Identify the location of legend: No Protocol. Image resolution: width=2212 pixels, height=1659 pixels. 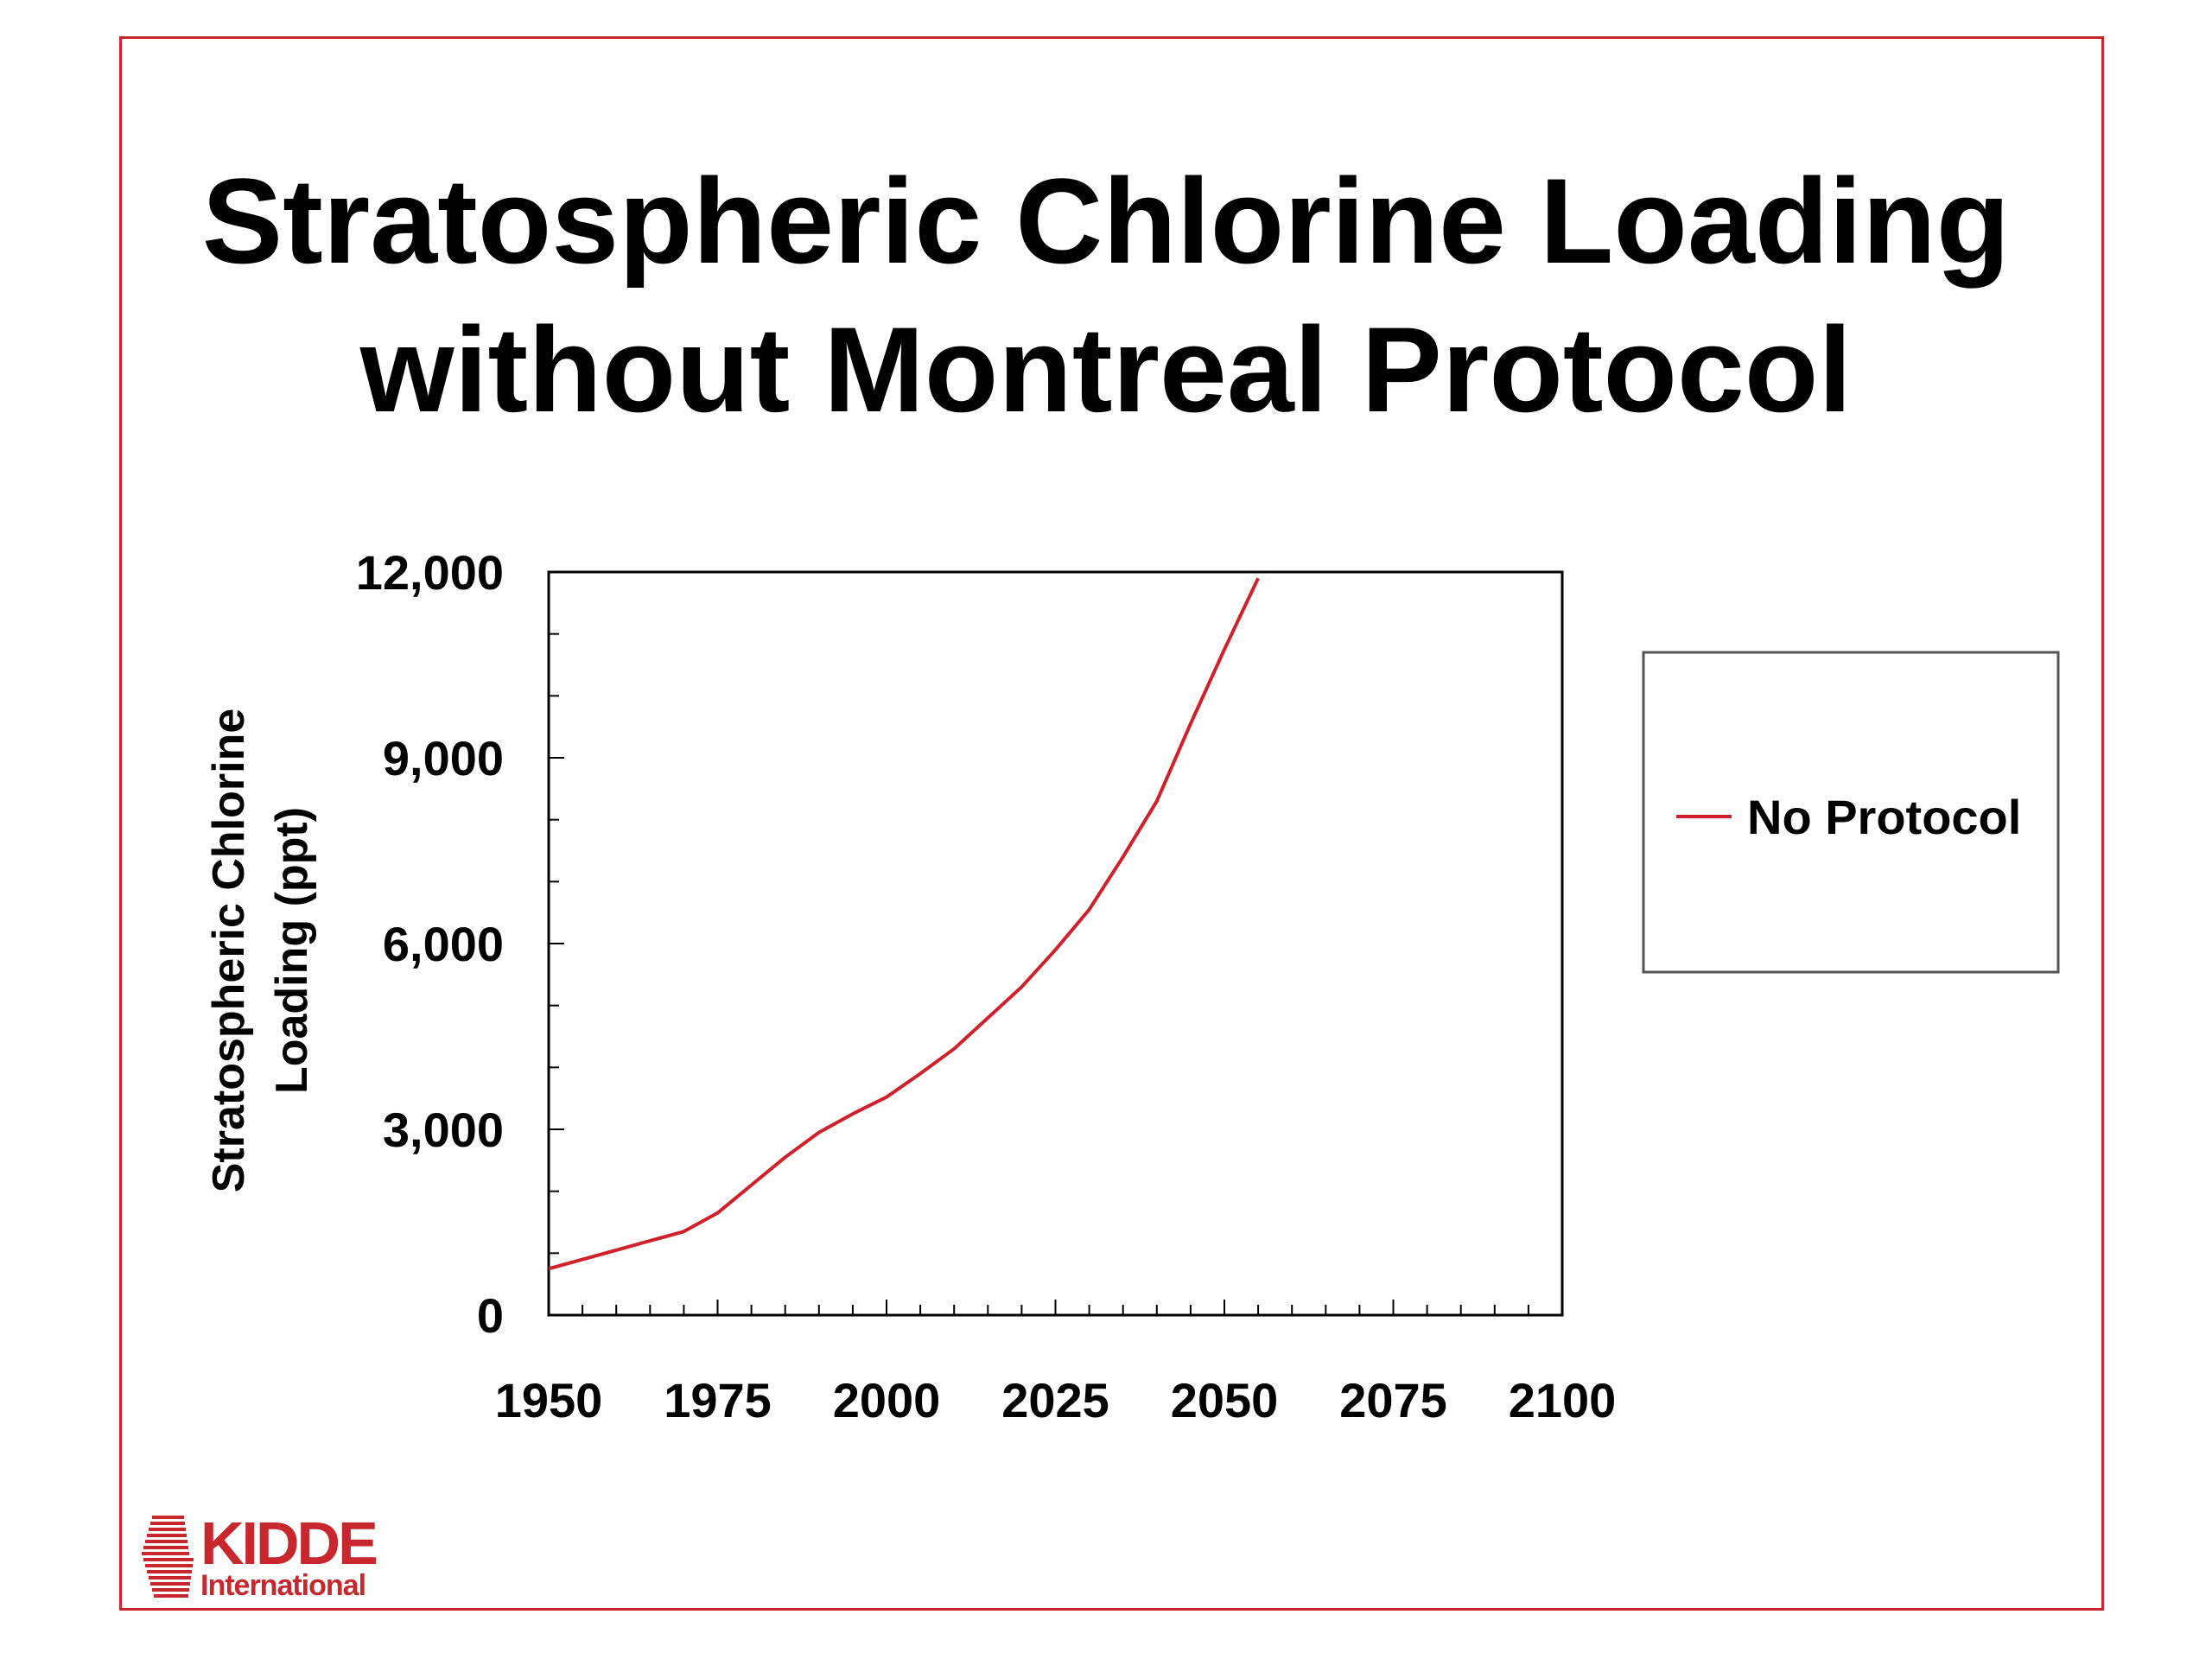
(1851, 812).